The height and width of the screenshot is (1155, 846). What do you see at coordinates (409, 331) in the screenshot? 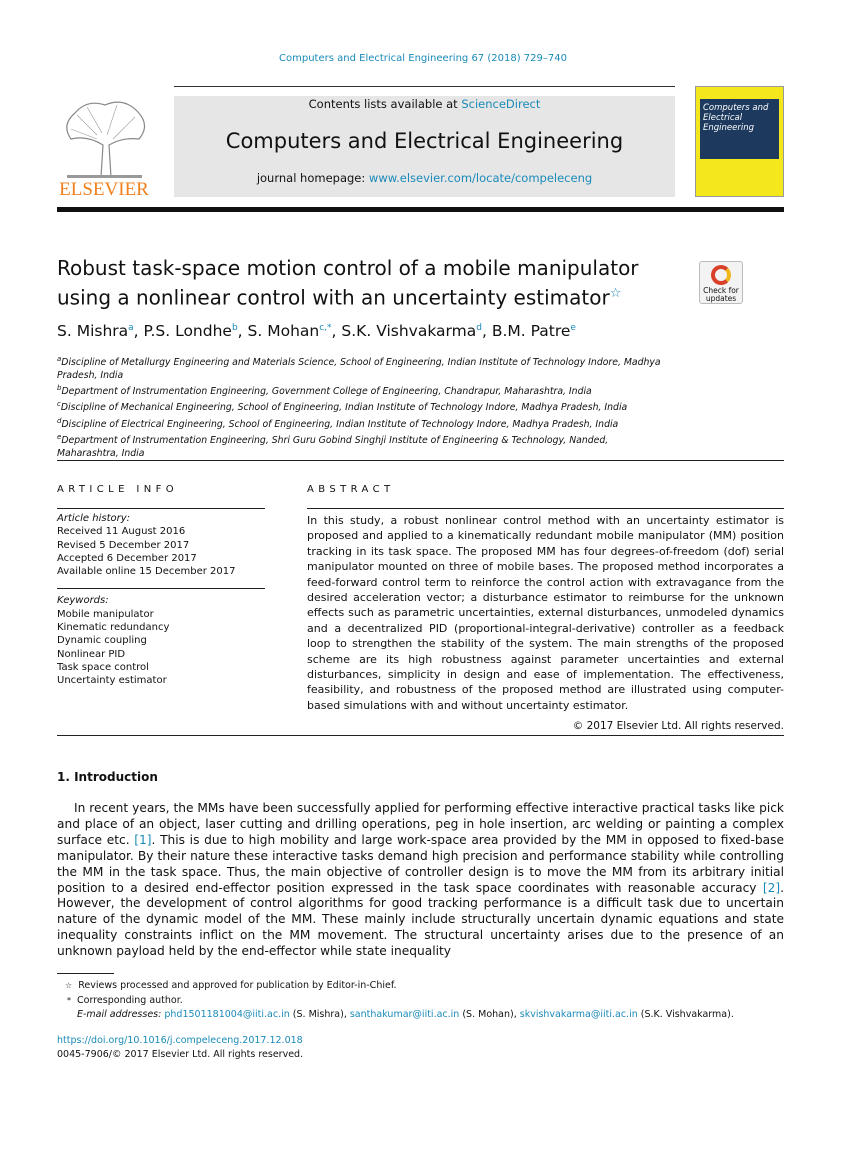
I see `author: S.K. Vishvakarma` at bounding box center [409, 331].